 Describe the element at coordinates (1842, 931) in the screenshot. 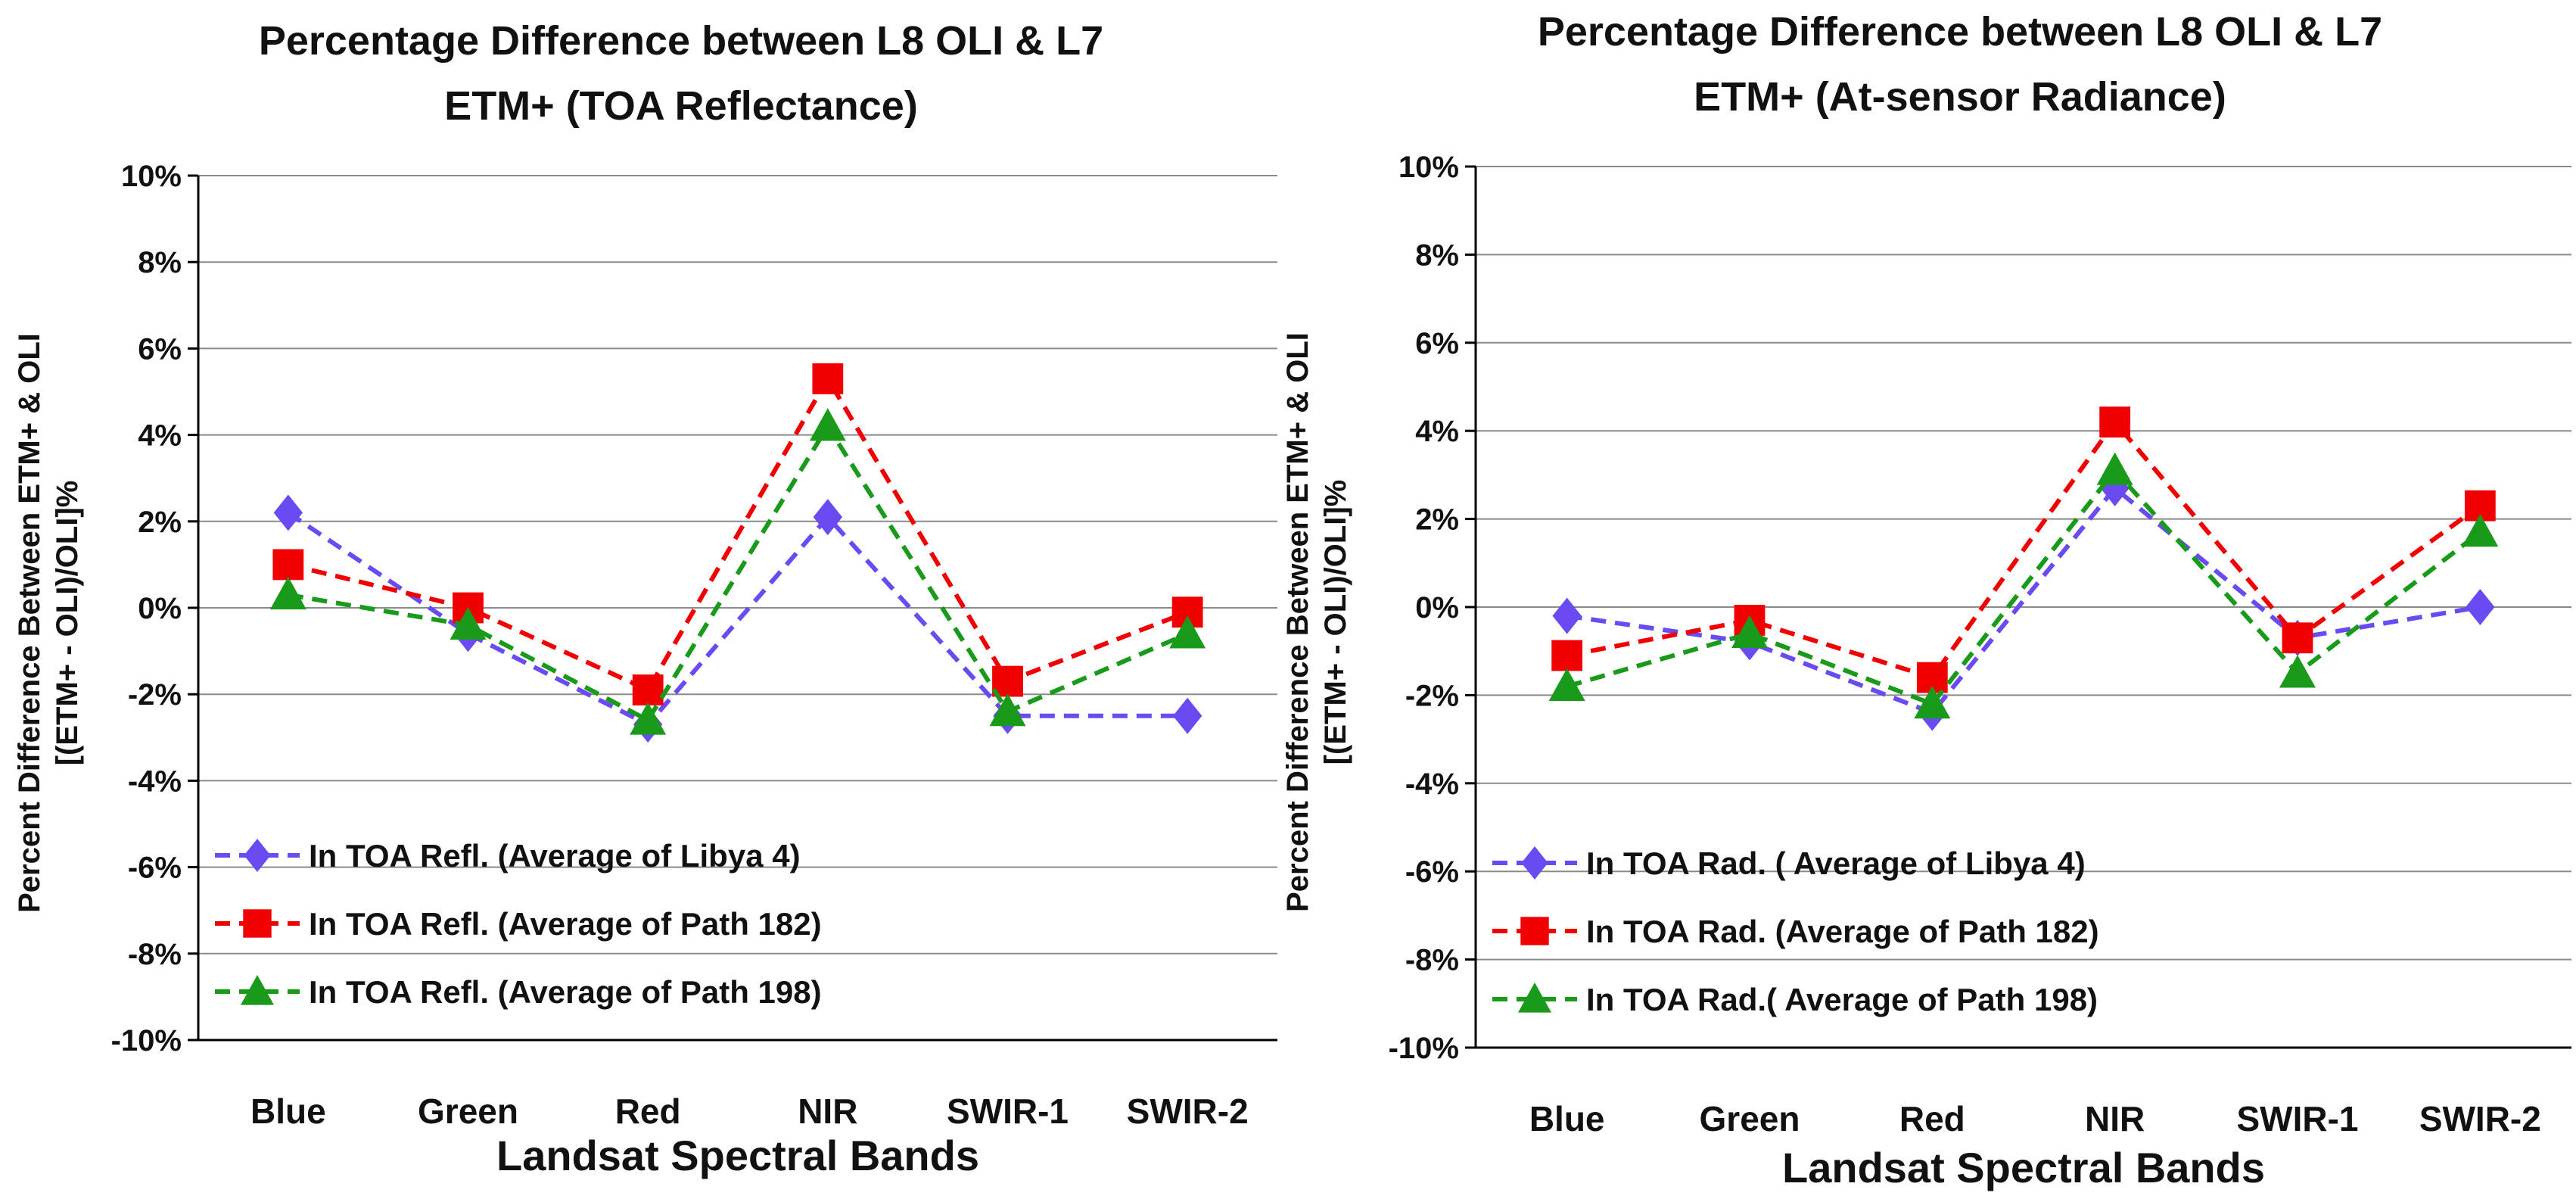

I see `legend-label: In TOA Rad. (Average of Path 182)` at that location.